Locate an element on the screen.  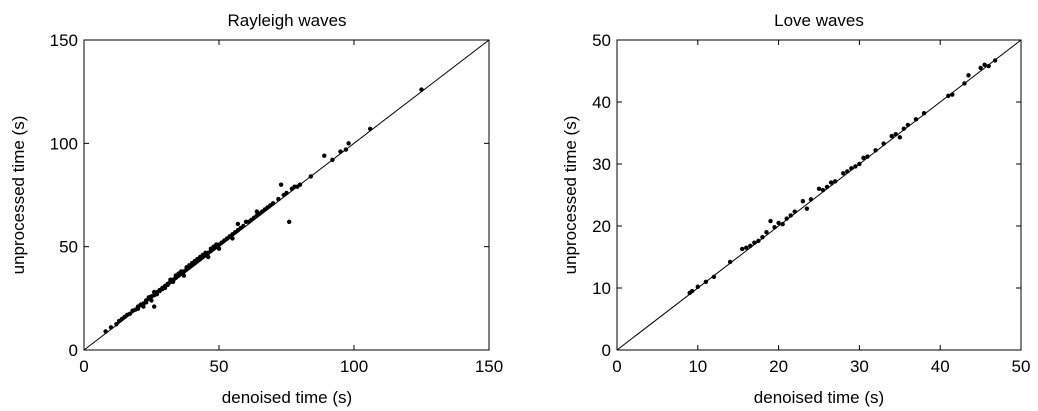
love-y-tick-label: 30 is located at coordinates (601, 164).